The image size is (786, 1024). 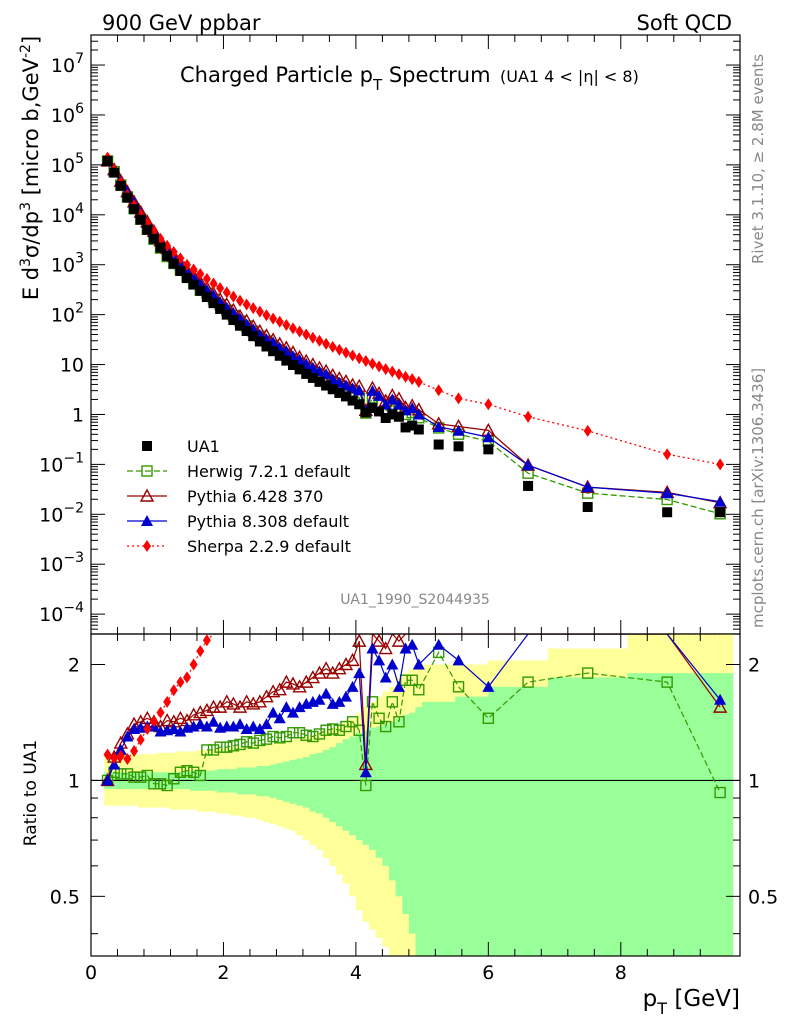 What do you see at coordinates (569, 76) in the screenshot?
I see `plot-cut-label: (UA1 4 < |η| < 8)` at bounding box center [569, 76].